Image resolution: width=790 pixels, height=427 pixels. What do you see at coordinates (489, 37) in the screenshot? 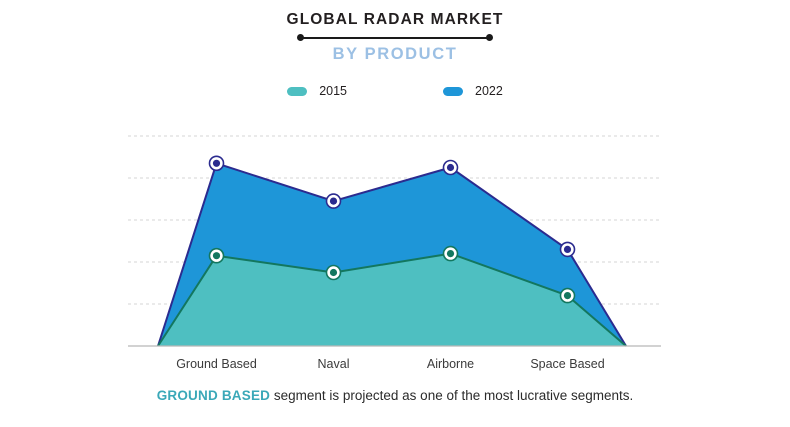
I see `divider-dot-right` at bounding box center [489, 37].